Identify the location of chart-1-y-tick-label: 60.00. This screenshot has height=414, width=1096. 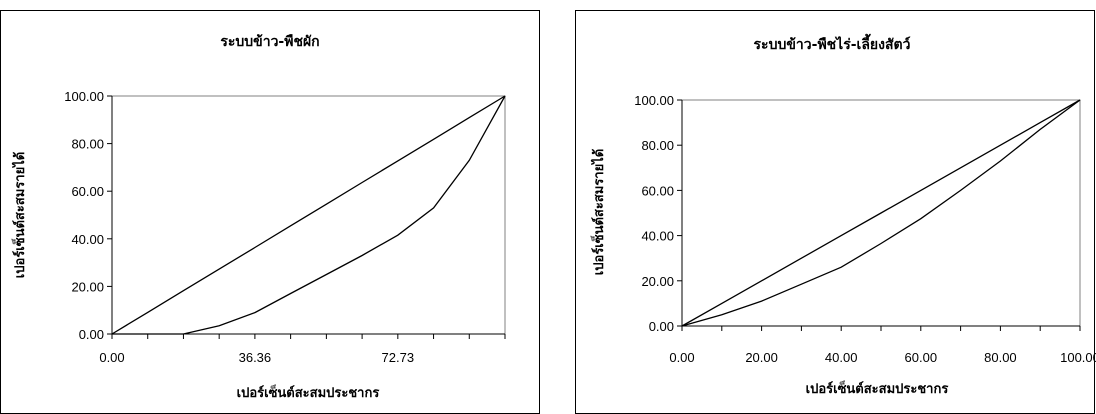
(87, 191).